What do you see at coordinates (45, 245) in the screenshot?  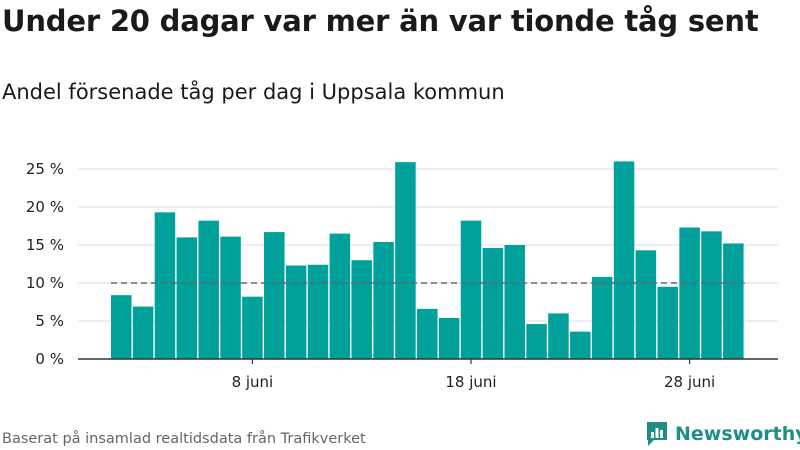 I see `y-tick-label: 15 %` at bounding box center [45, 245].